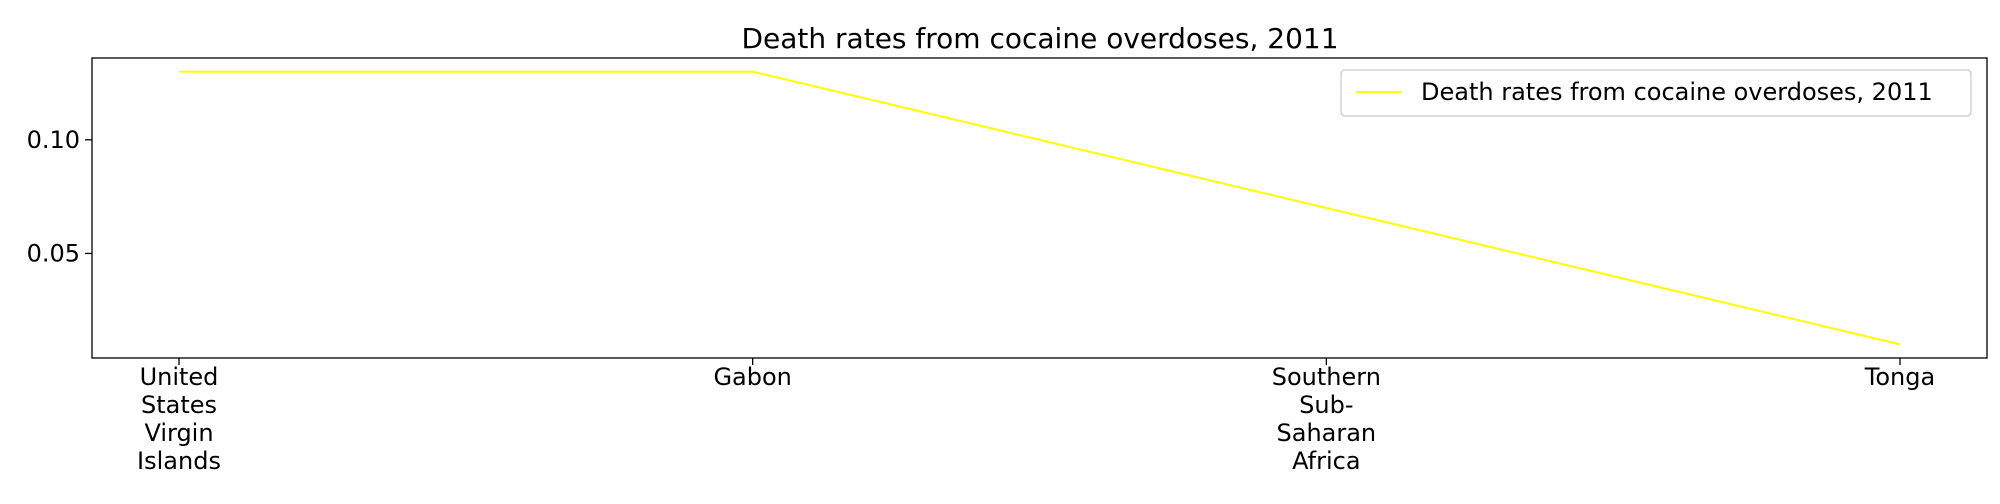 This screenshot has width=2000, height=504. Describe the element at coordinates (1677, 92) in the screenshot. I see `legend-label: Death rates from cocaine overdoses, 2011` at that location.